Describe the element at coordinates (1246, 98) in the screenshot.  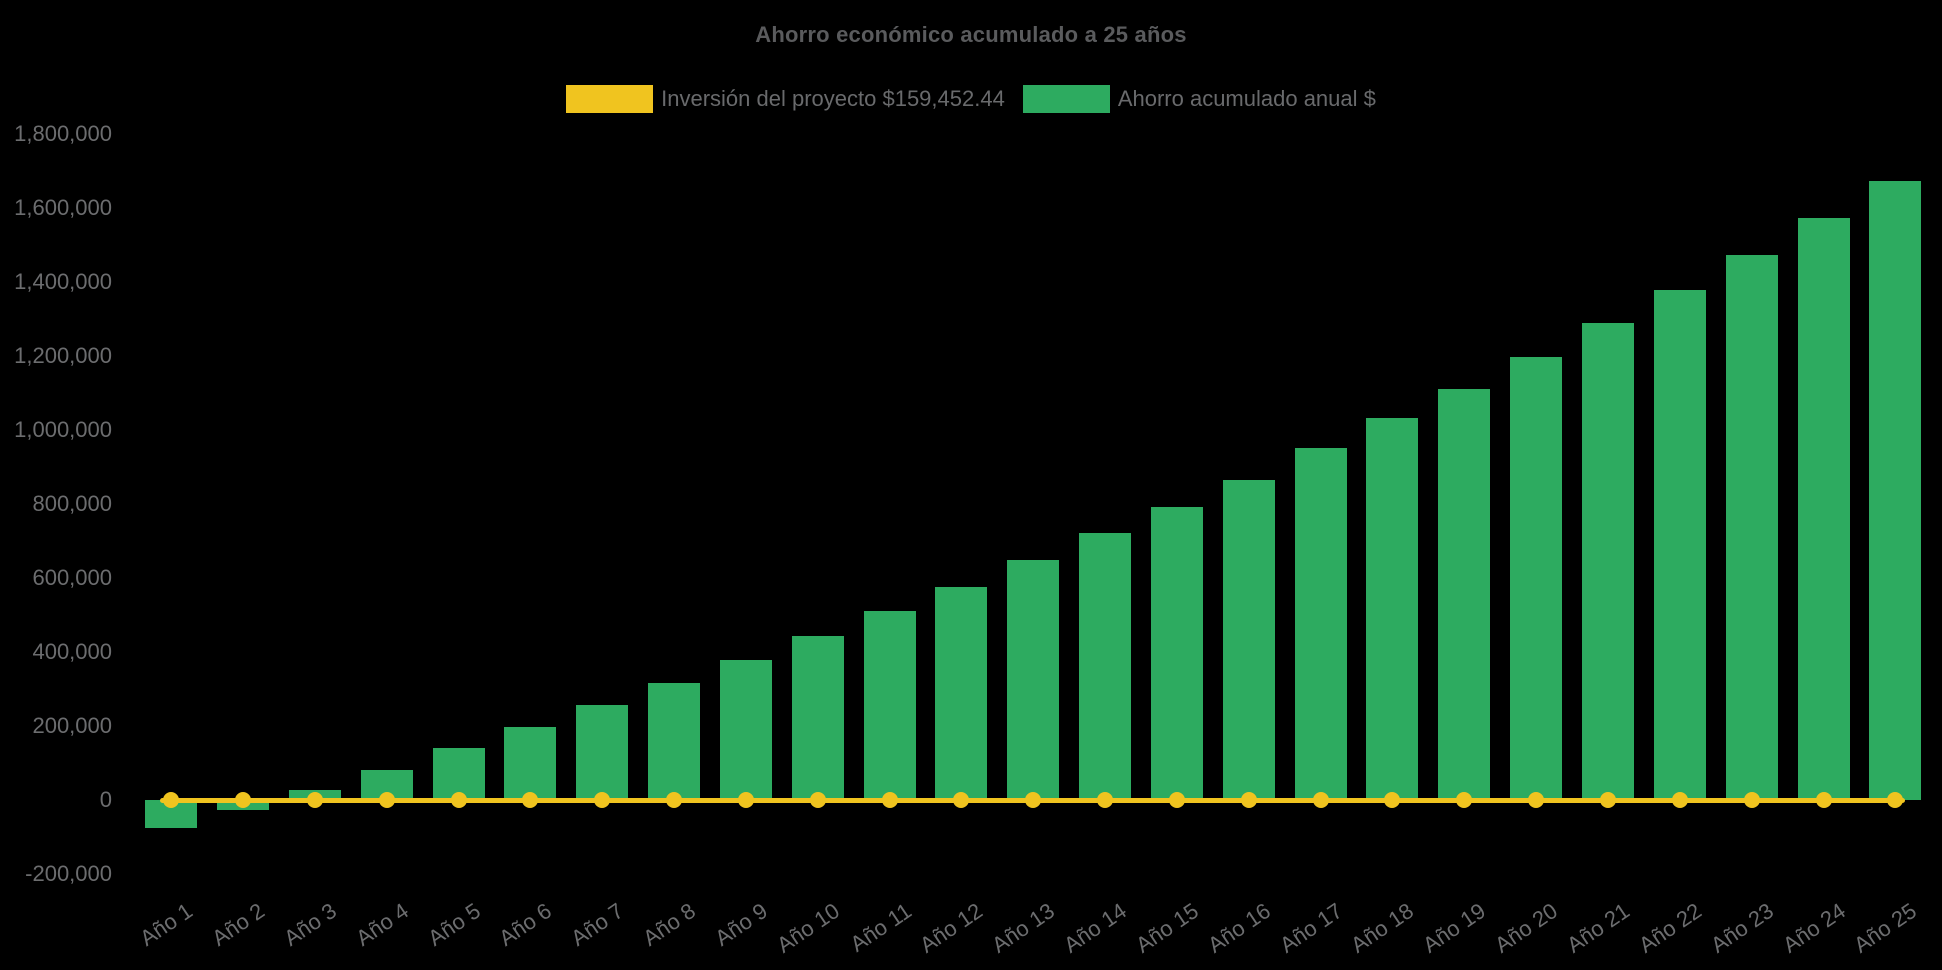
I see `legend-label-savings: Ahorro acumulado anual $` at that location.